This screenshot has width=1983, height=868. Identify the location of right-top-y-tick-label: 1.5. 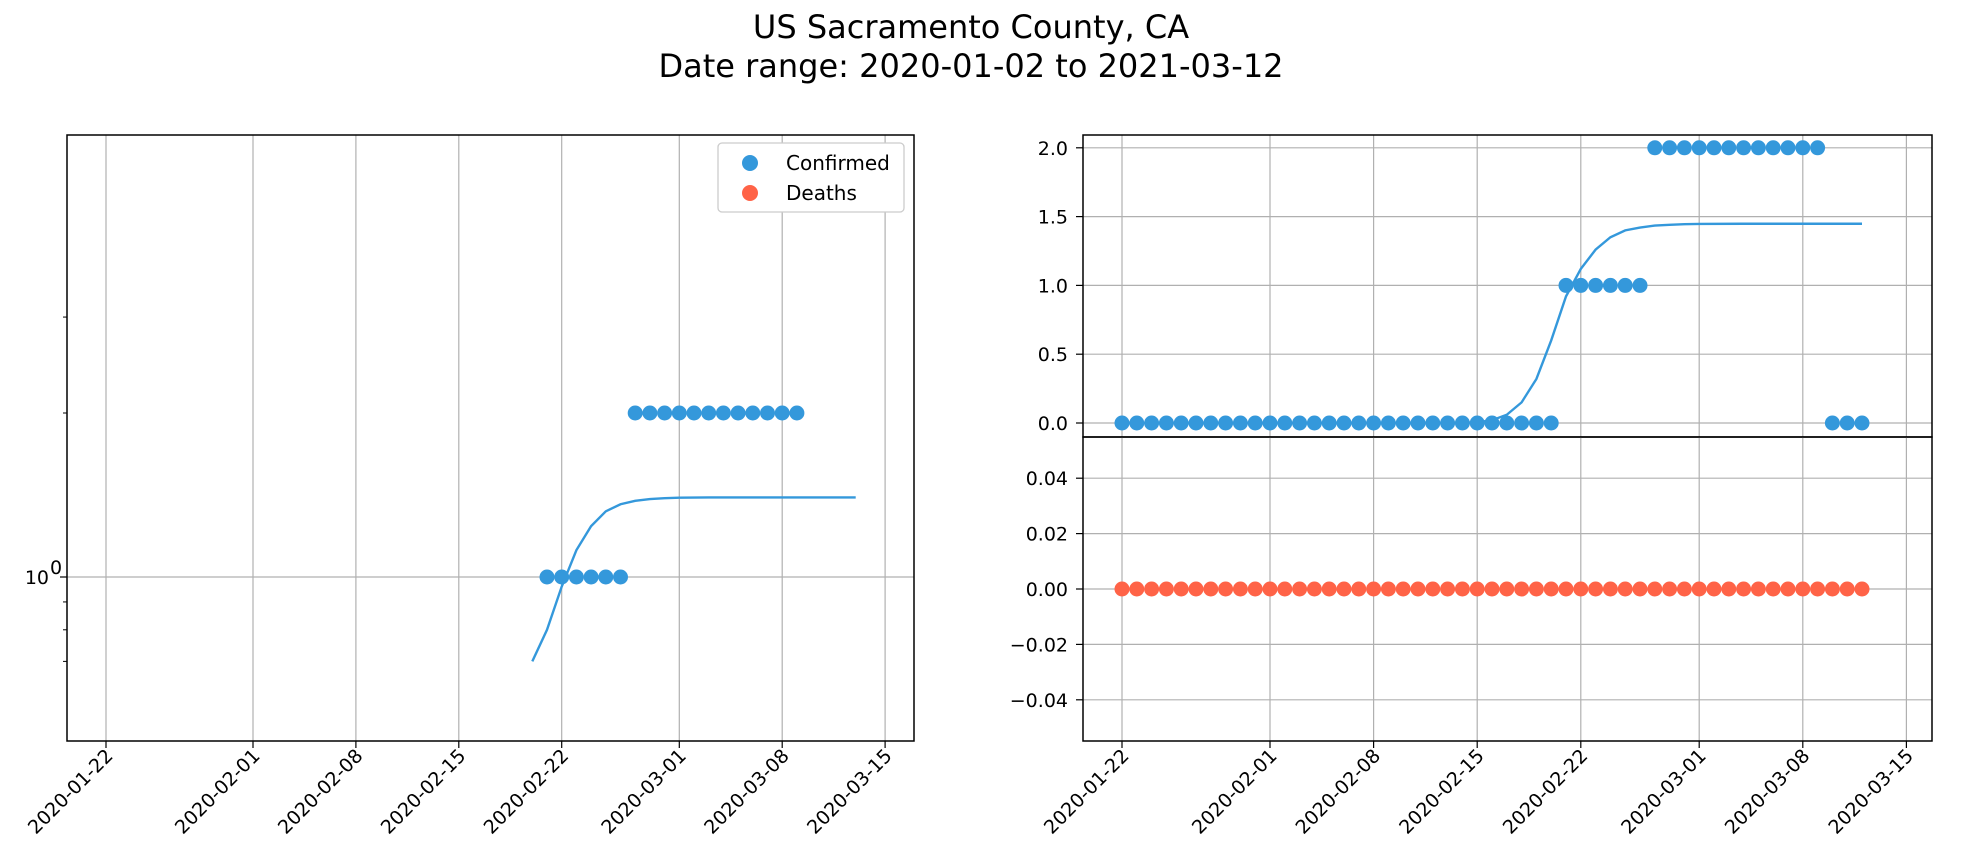
(1053, 218).